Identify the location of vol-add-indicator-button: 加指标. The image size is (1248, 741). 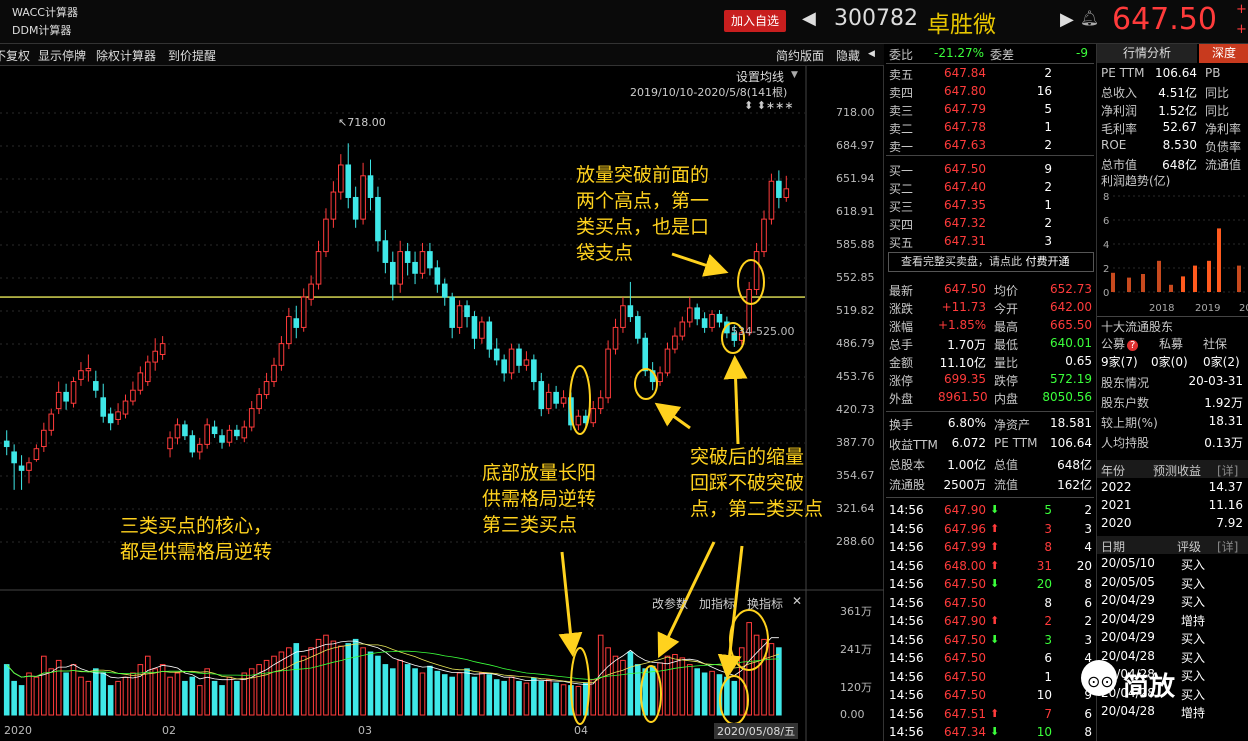
(717, 604).